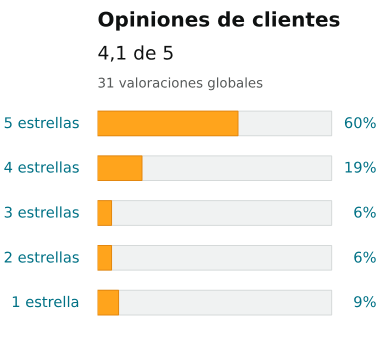 The height and width of the screenshot is (345, 384). What do you see at coordinates (42, 168) in the screenshot?
I see `y-tick-label: 4 estrellas` at bounding box center [42, 168].